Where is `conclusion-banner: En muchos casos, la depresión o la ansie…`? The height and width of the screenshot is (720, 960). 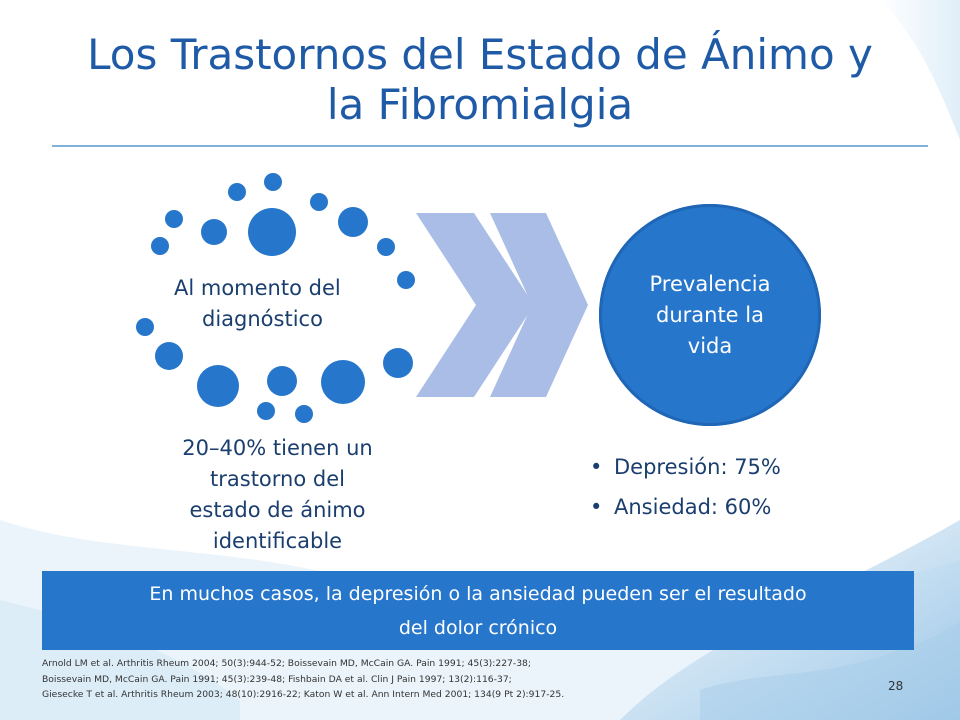
conclusion-banner: En muchos casos, la depresión o la ansie… is located at coordinates (478, 610).